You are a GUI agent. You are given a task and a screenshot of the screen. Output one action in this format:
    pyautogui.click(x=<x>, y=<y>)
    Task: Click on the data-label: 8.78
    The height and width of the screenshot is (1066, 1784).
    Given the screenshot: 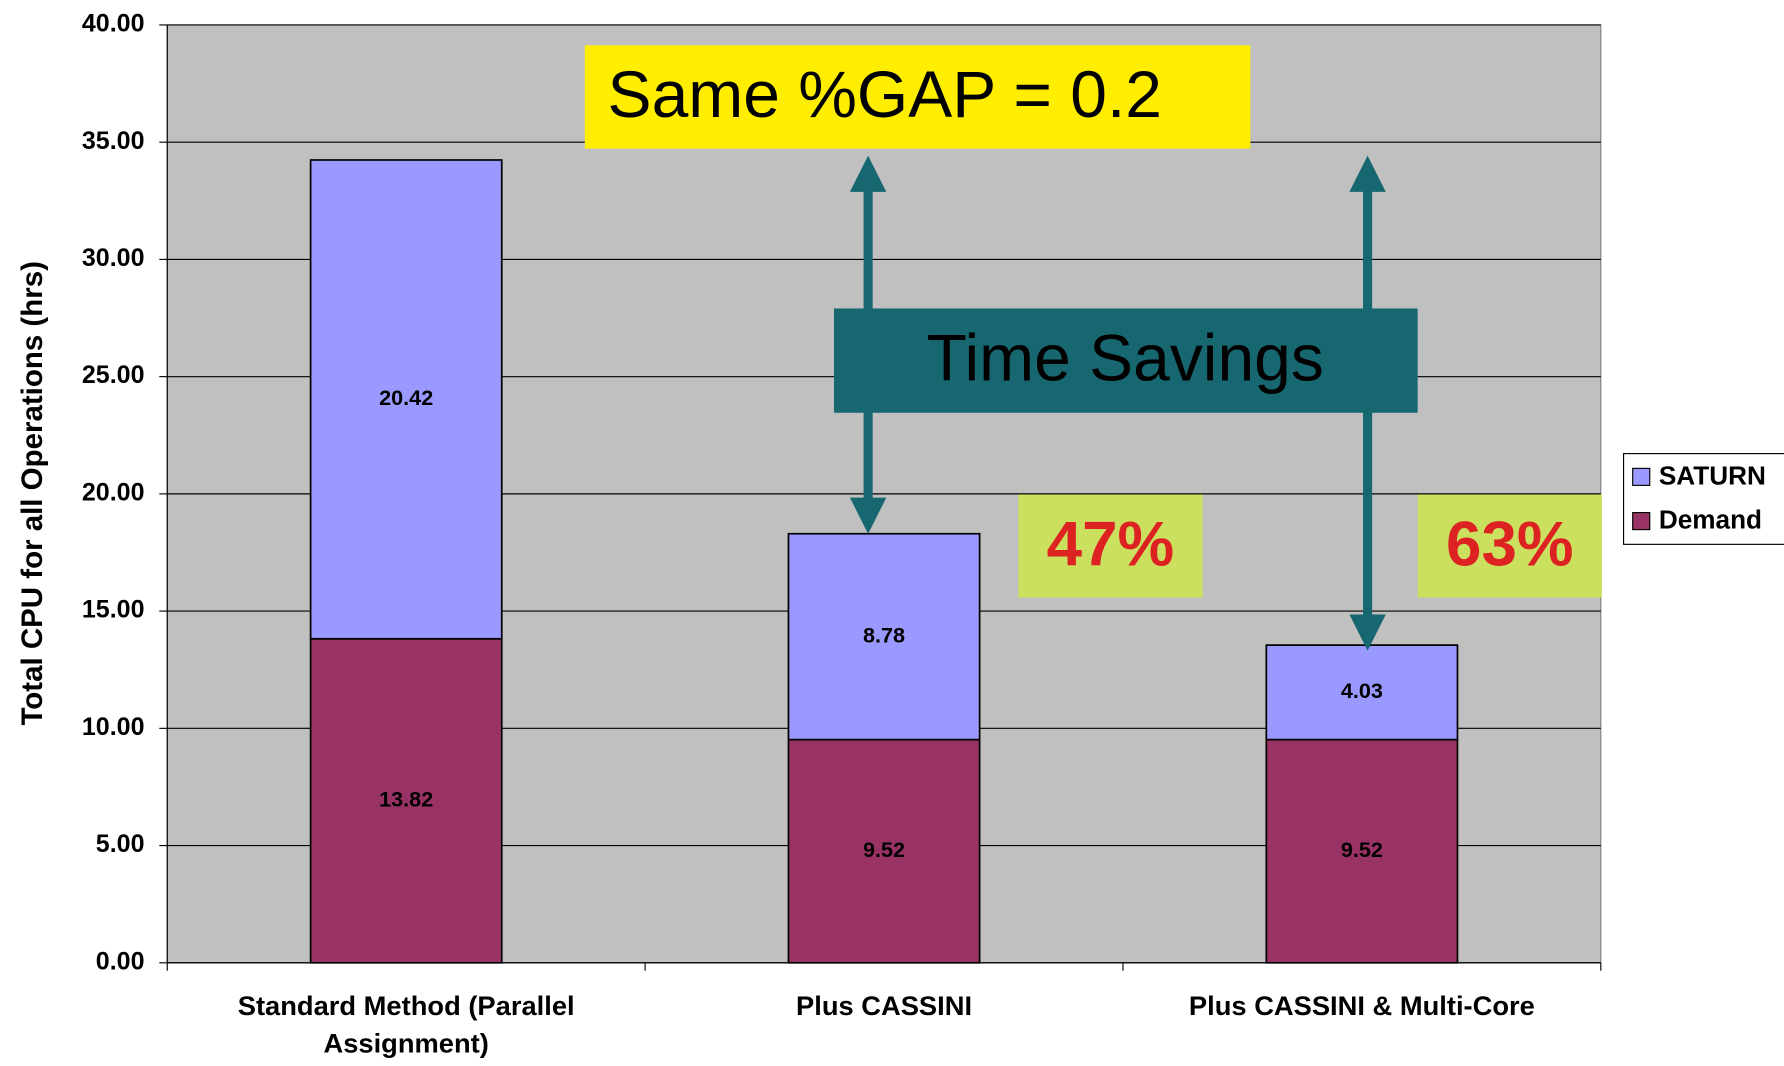 What is the action you would take?
    pyautogui.click(x=884, y=634)
    